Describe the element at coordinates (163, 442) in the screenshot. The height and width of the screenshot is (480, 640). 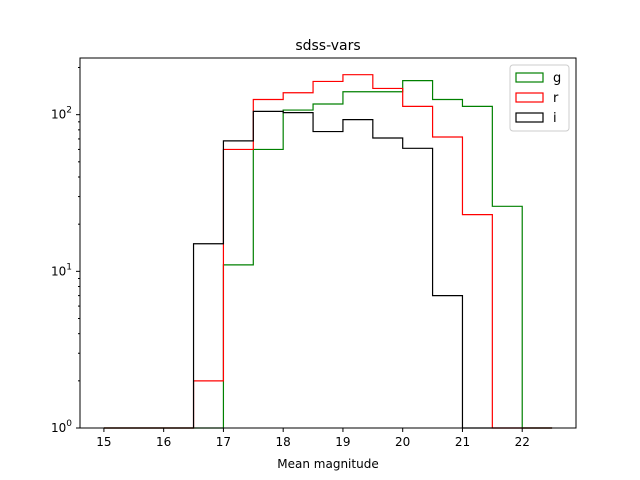
I see `x-tick-label: 16` at that location.